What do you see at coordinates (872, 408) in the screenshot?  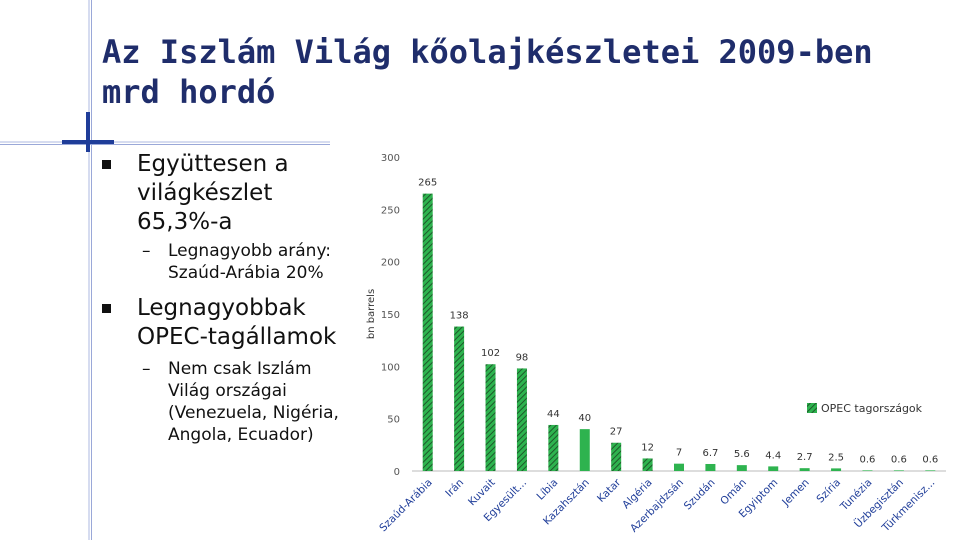 I see `legend-label: OPEC tagországok` at bounding box center [872, 408].